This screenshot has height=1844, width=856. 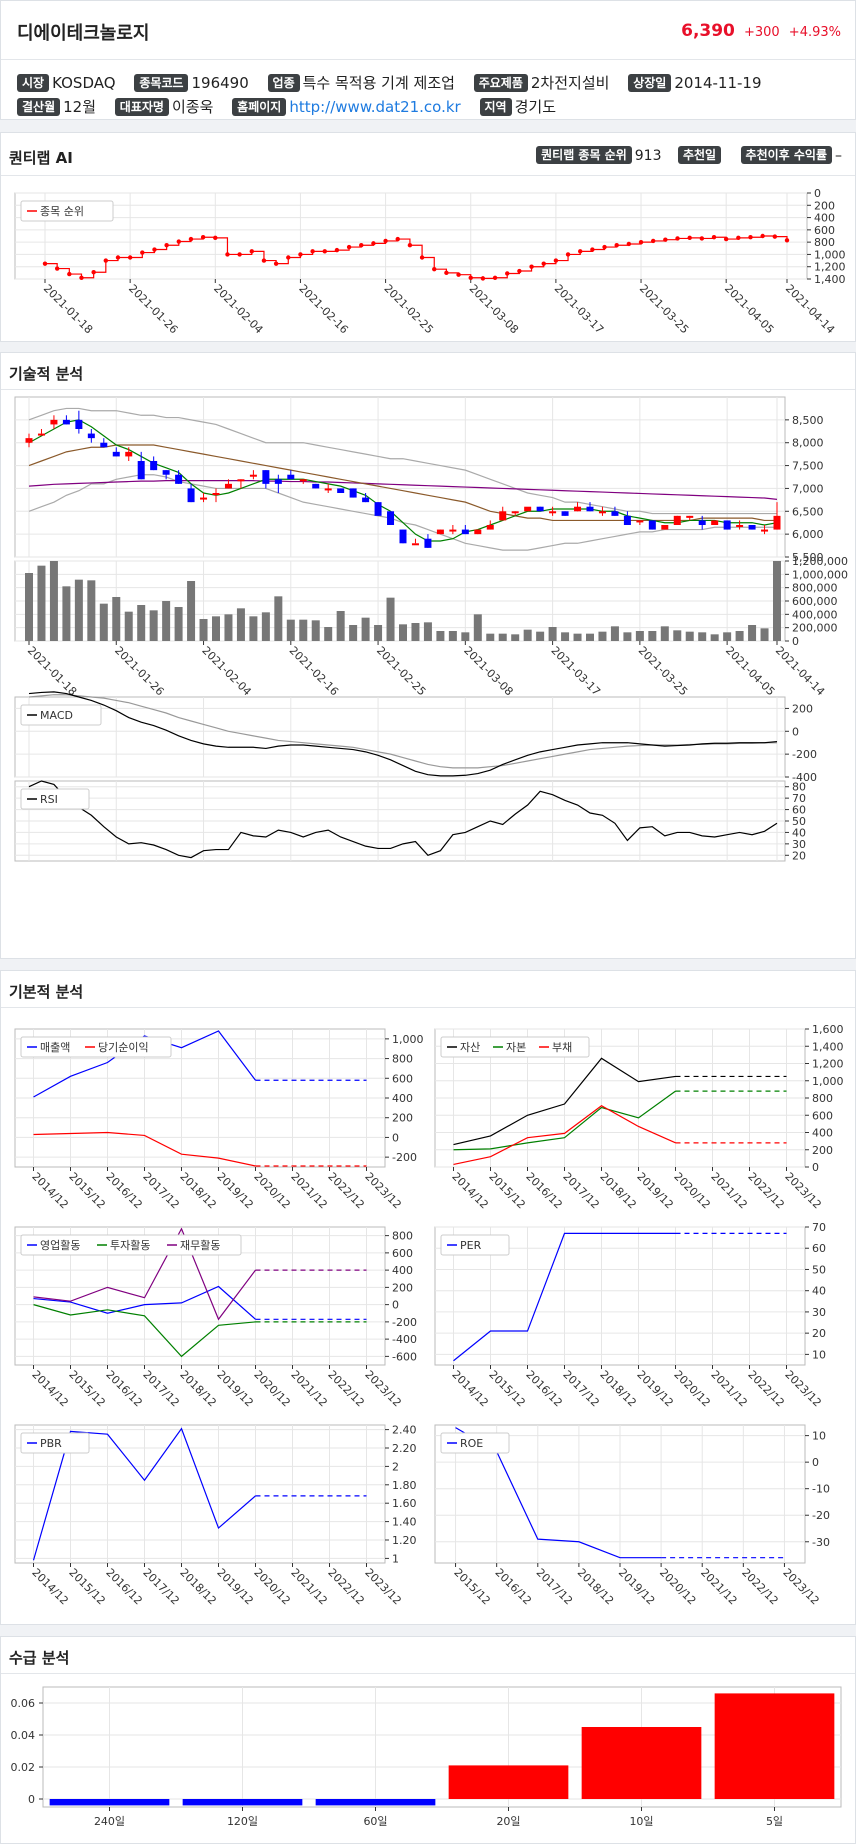 I want to click on revenue-series-line, so click(x=144, y=1064).